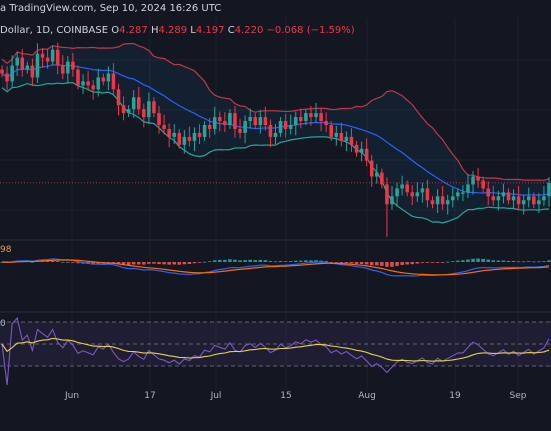 Image resolution: width=551 pixels, height=431 pixels. Describe the element at coordinates (231, 30) in the screenshot. I see `close-label: C` at that location.